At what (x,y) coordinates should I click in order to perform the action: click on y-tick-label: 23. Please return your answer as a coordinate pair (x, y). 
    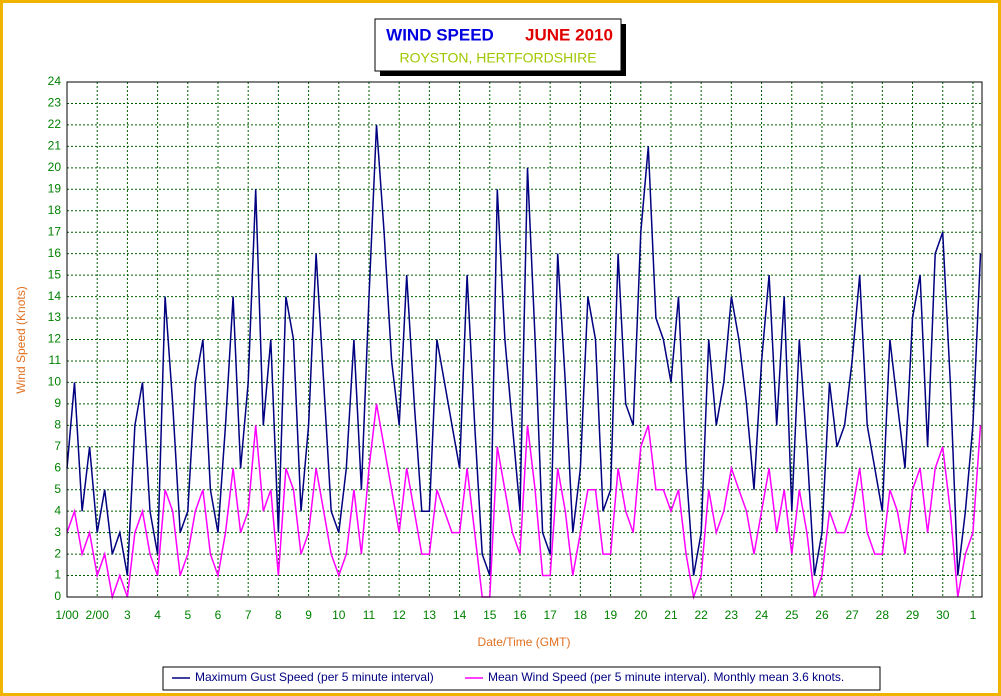
    Looking at the image, I should click on (55, 103).